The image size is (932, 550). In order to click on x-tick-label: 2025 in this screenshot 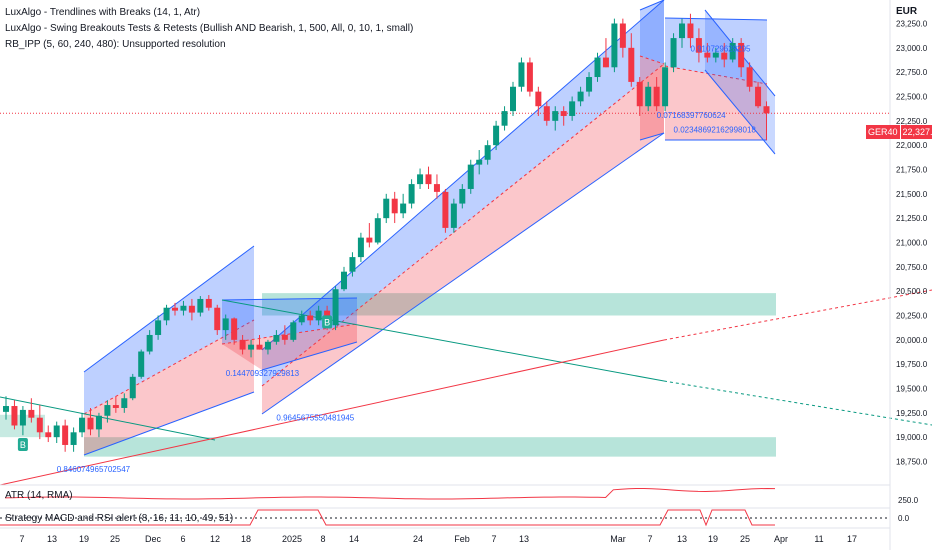, I will do `click(292, 539)`.